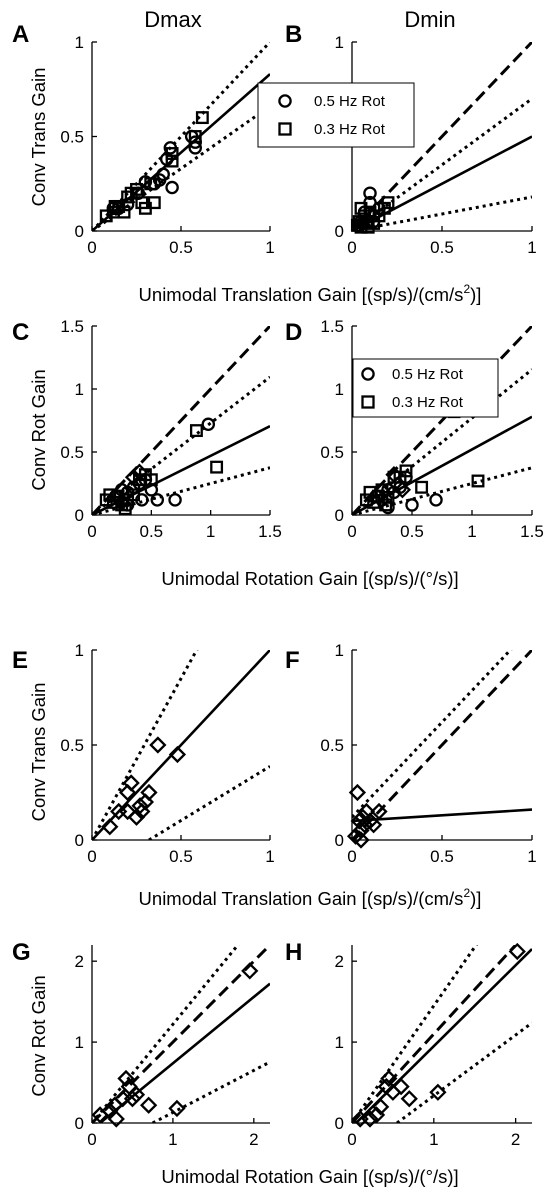 This screenshot has height=1193, width=546. What do you see at coordinates (285, 129) in the screenshot?
I see `legend-square-marker` at bounding box center [285, 129].